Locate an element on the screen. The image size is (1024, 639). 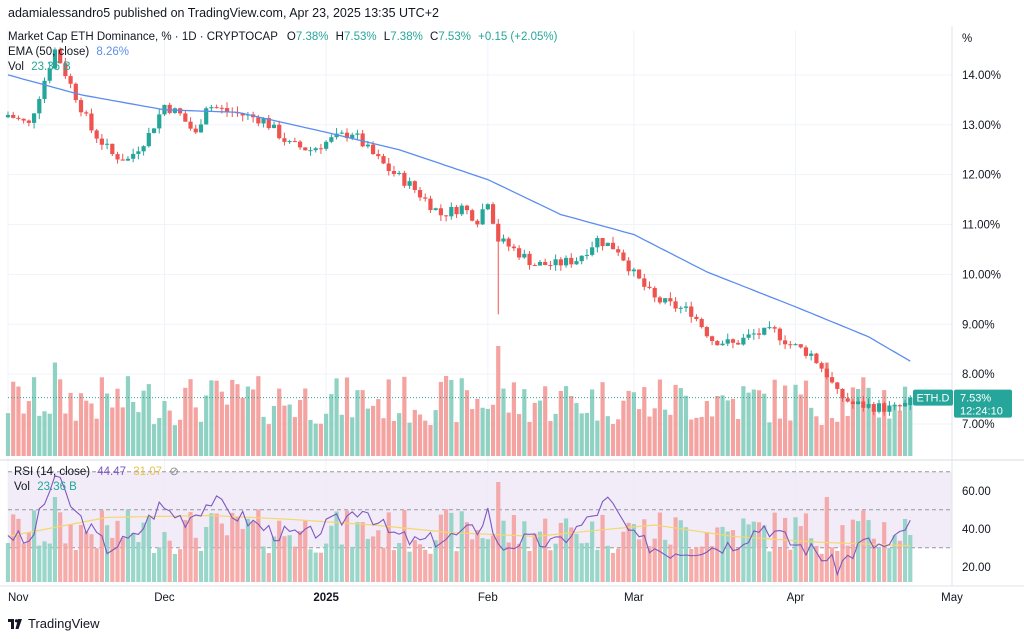
tradingview-brand: TradingView is located at coordinates (54, 623).